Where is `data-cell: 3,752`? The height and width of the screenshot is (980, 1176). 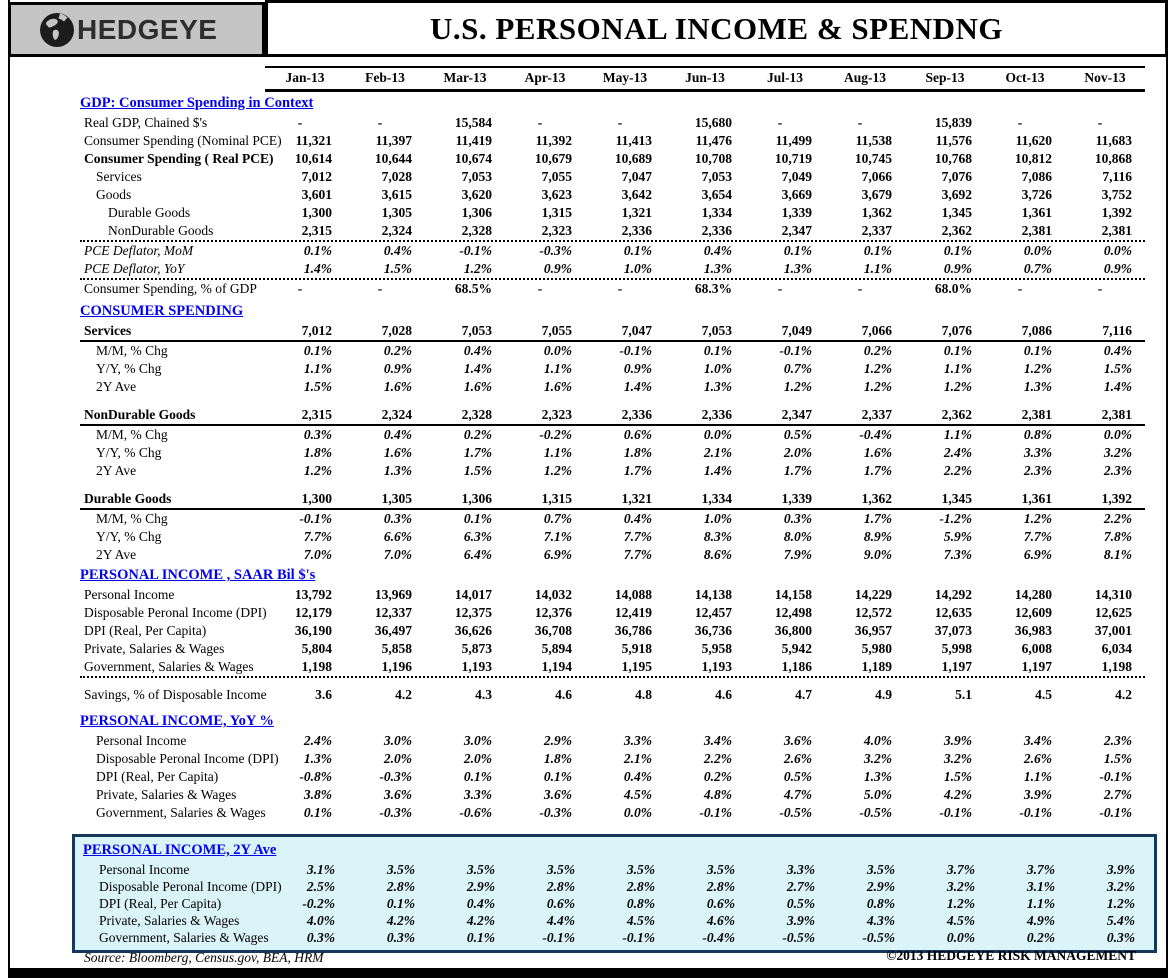 data-cell: 3,752 is located at coordinates (1116, 194).